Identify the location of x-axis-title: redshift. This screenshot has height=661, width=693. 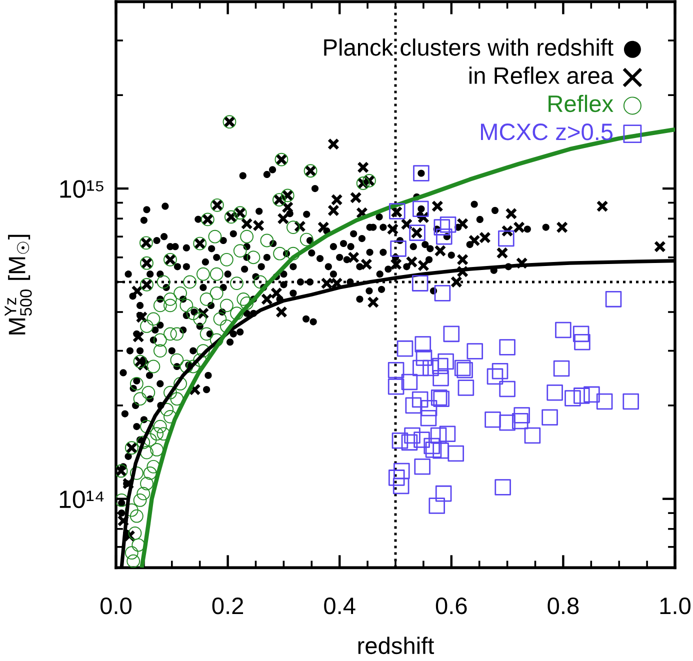
(396, 645).